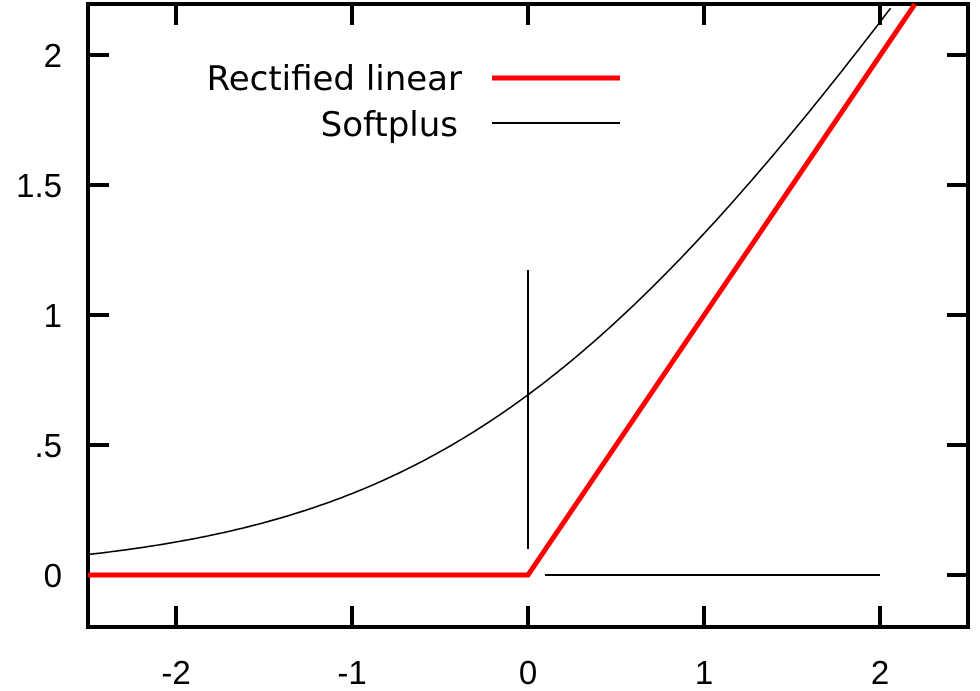 Image resolution: width=980 pixels, height=691 pixels. Describe the element at coordinates (53, 55) in the screenshot. I see `y-tick-label: 2` at that location.